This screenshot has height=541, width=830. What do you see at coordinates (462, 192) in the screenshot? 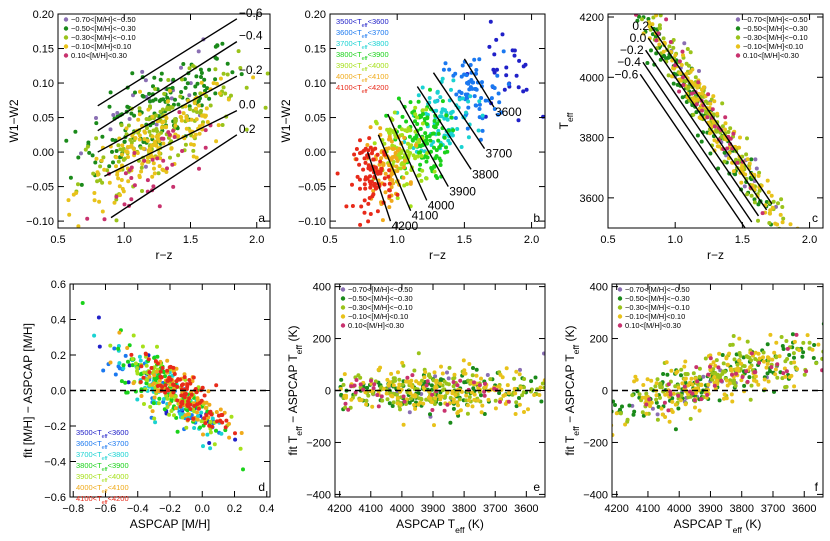
I see `line-label: 3900` at bounding box center [462, 192].